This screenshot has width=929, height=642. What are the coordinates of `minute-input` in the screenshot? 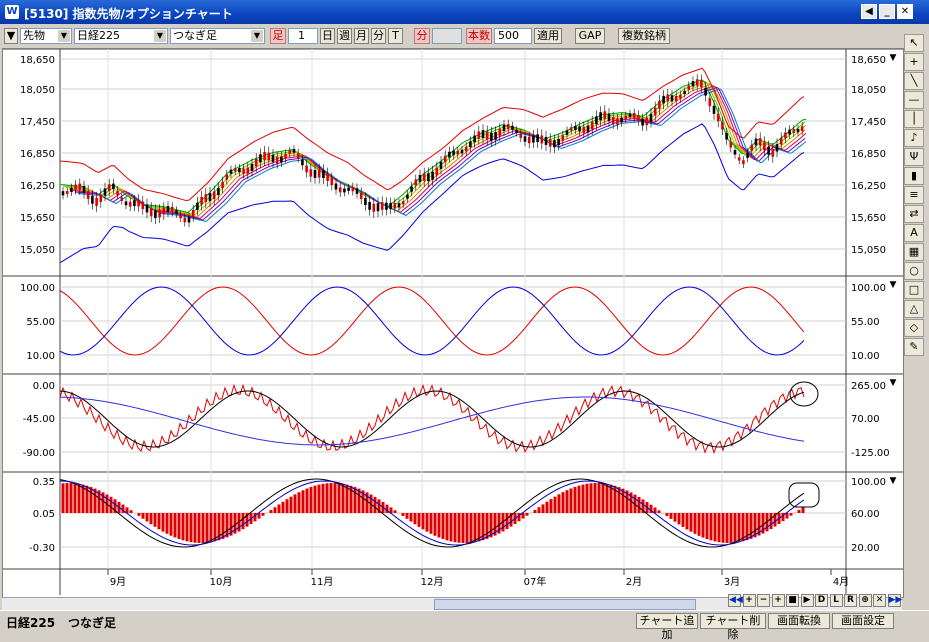 It's located at (447, 36).